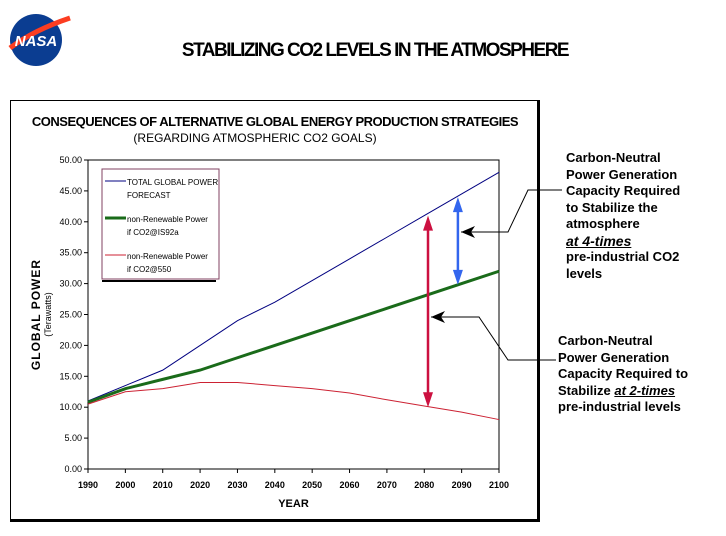 This screenshot has width=726, height=536. I want to click on y-tick-label: 20.00, so click(70, 345).